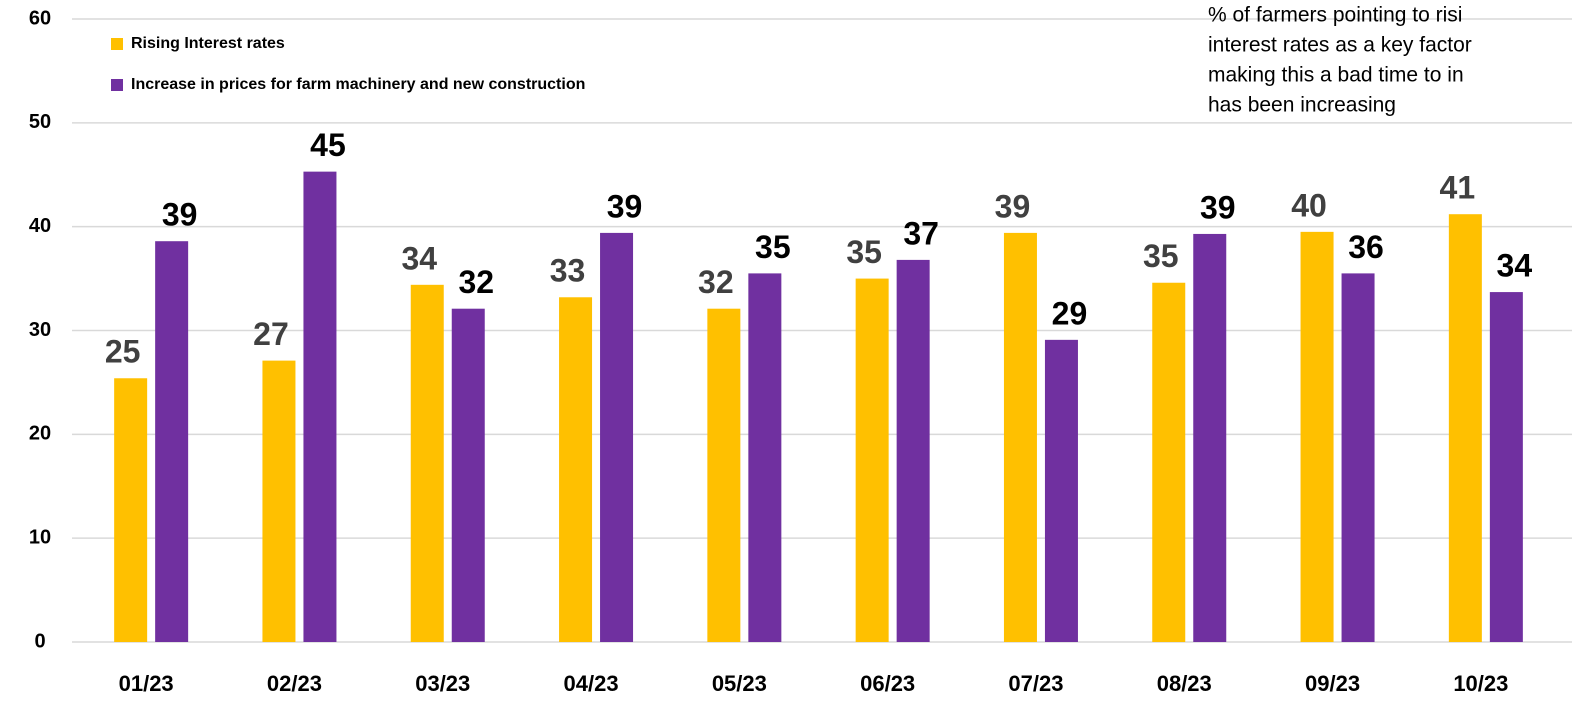  I want to click on y-tick-label: 0, so click(39, 641).